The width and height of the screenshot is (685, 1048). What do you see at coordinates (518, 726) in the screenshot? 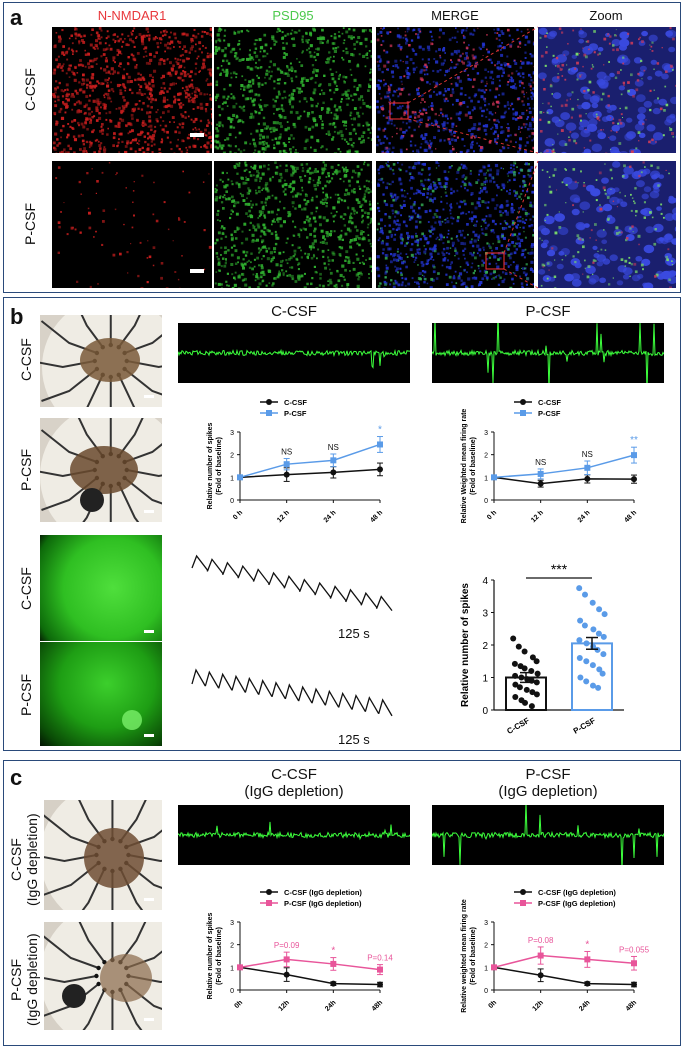
I see `x-tick-label: C-CSF` at bounding box center [518, 726].